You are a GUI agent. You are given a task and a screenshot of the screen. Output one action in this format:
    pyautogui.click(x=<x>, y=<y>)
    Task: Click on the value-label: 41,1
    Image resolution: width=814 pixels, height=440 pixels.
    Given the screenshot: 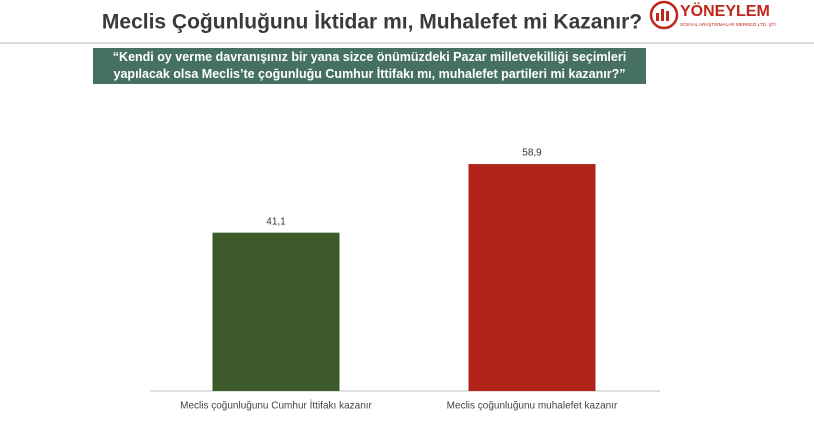 What is the action you would take?
    pyautogui.click(x=276, y=221)
    